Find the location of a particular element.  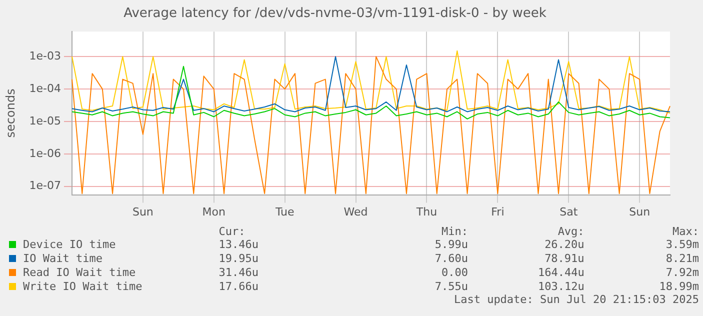

text: 7.55u is located at coordinates (451, 287).